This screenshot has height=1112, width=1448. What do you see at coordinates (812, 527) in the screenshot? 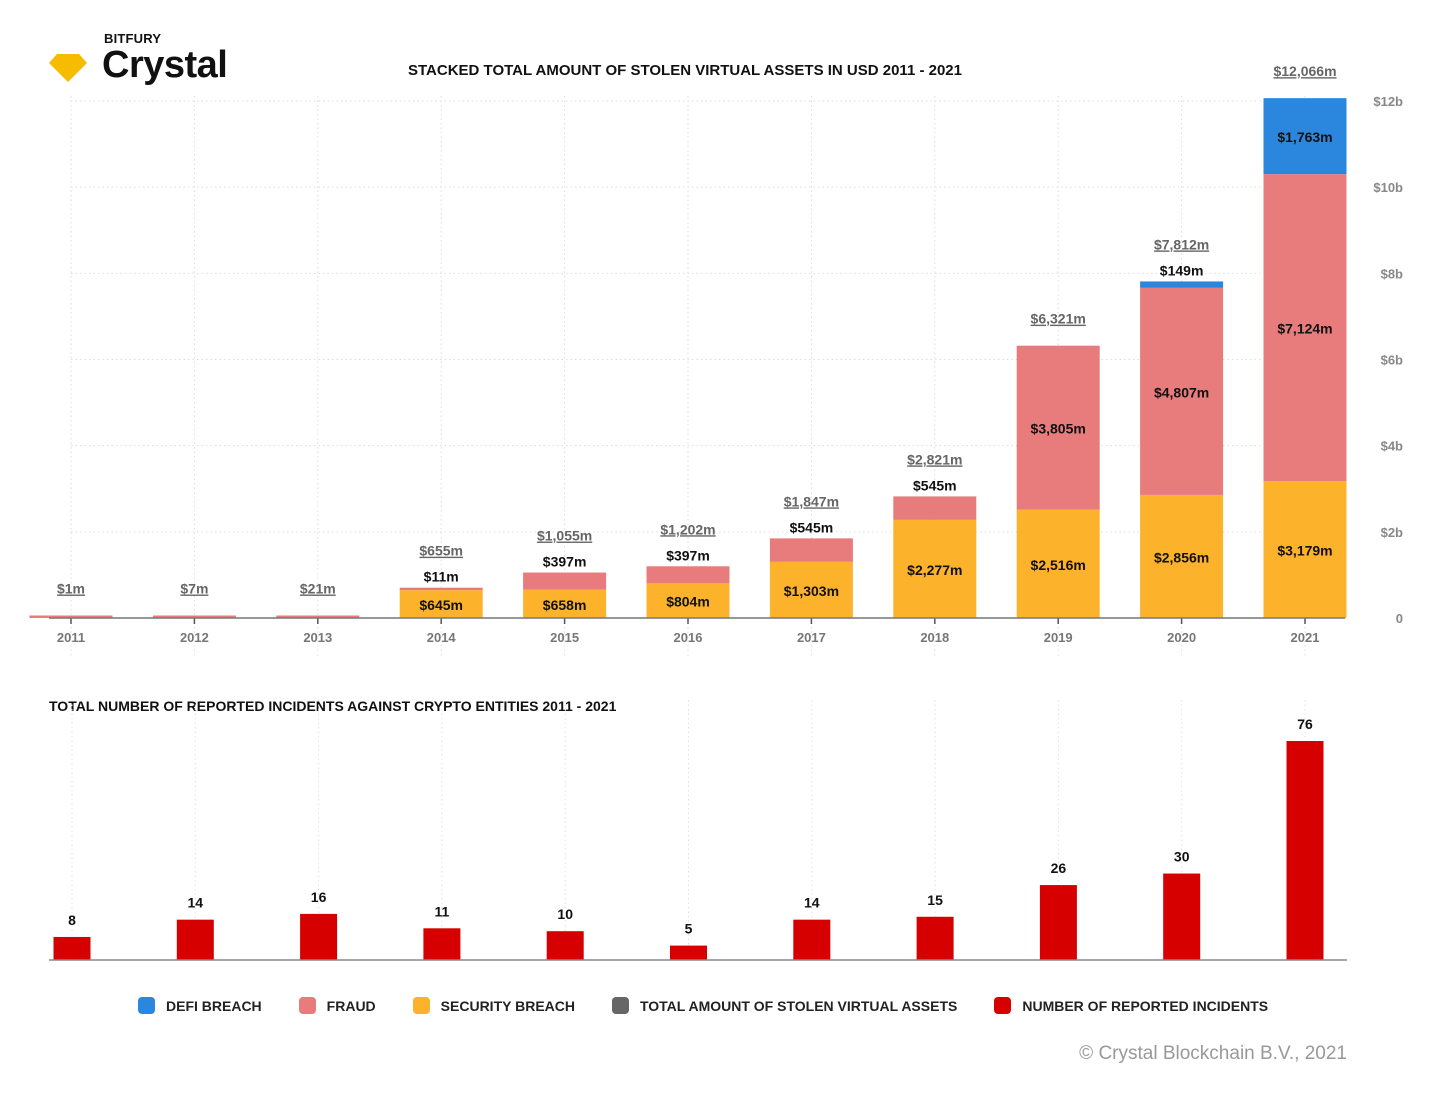
I see `segment-label: $545m` at bounding box center [812, 527].